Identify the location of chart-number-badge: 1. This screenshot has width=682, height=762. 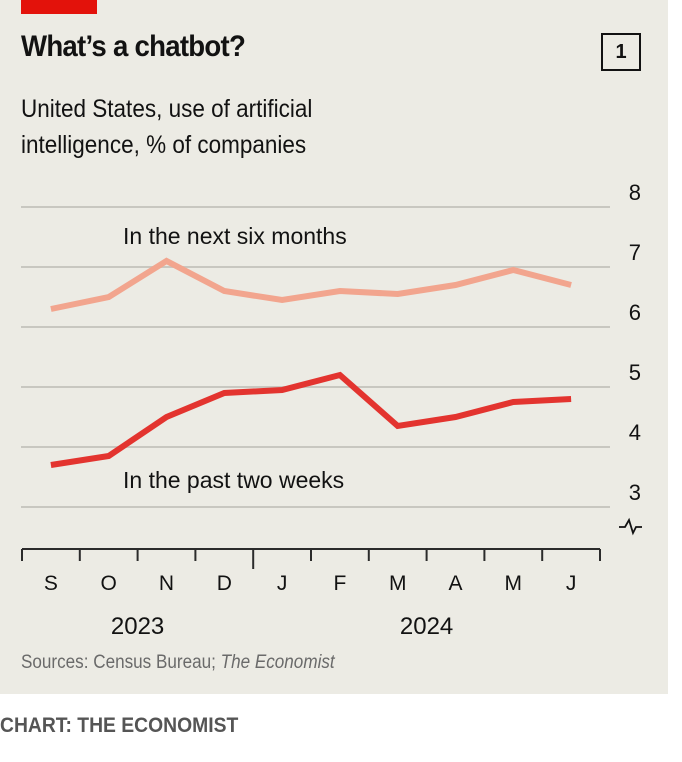
(621, 52).